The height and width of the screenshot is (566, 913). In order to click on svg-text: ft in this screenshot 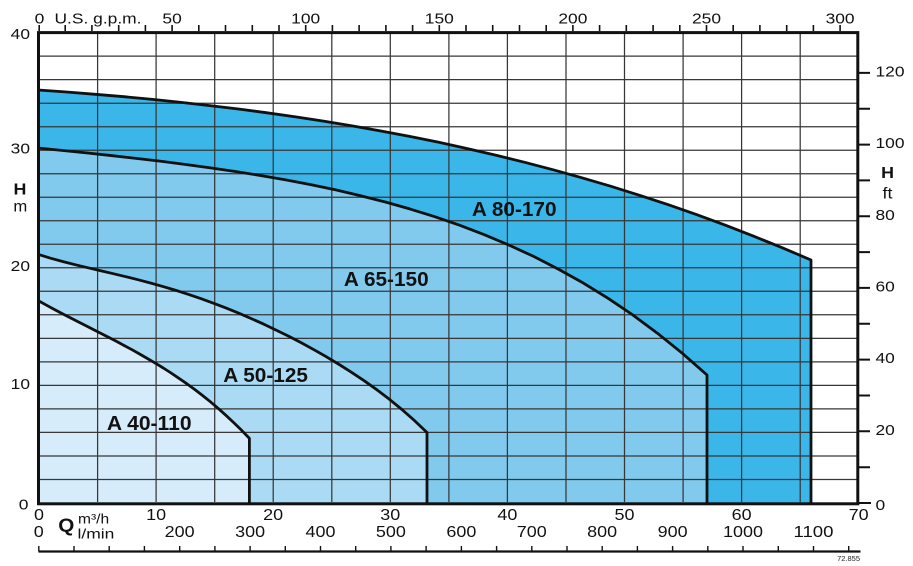, I will do `click(888, 194)`.